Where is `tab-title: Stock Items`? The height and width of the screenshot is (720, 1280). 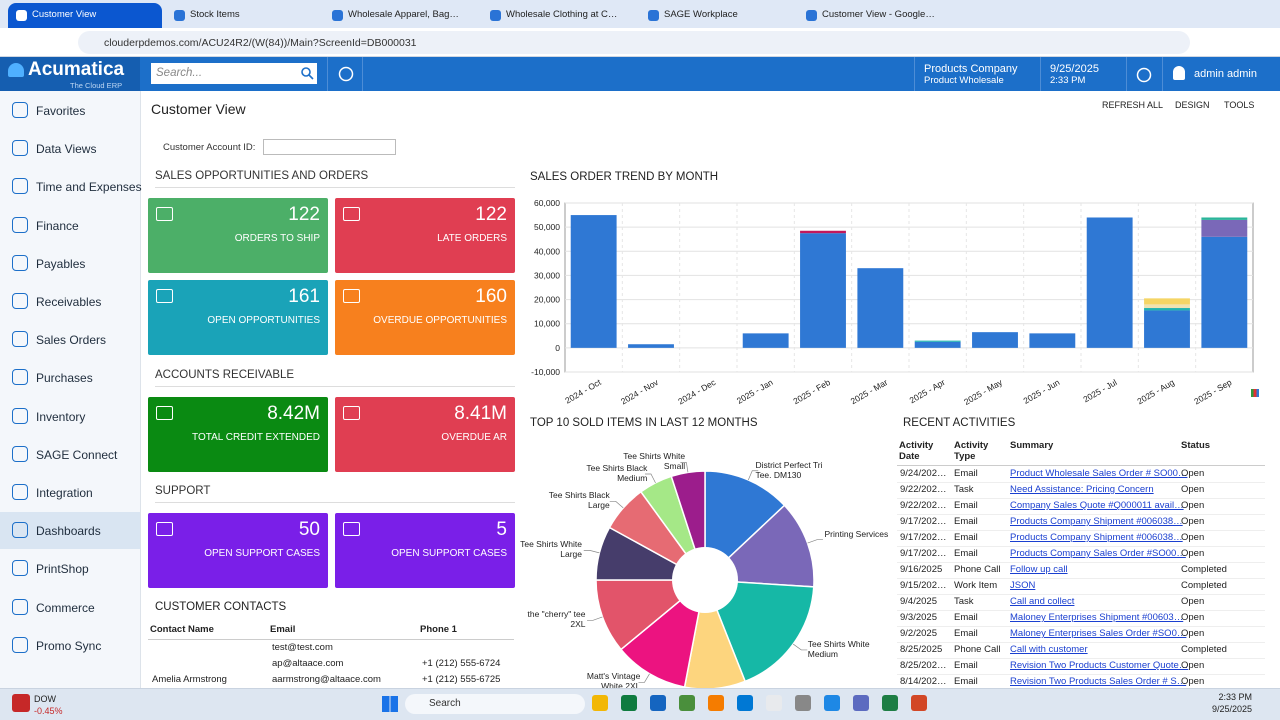 tab-title: Stock Items is located at coordinates (215, 14).